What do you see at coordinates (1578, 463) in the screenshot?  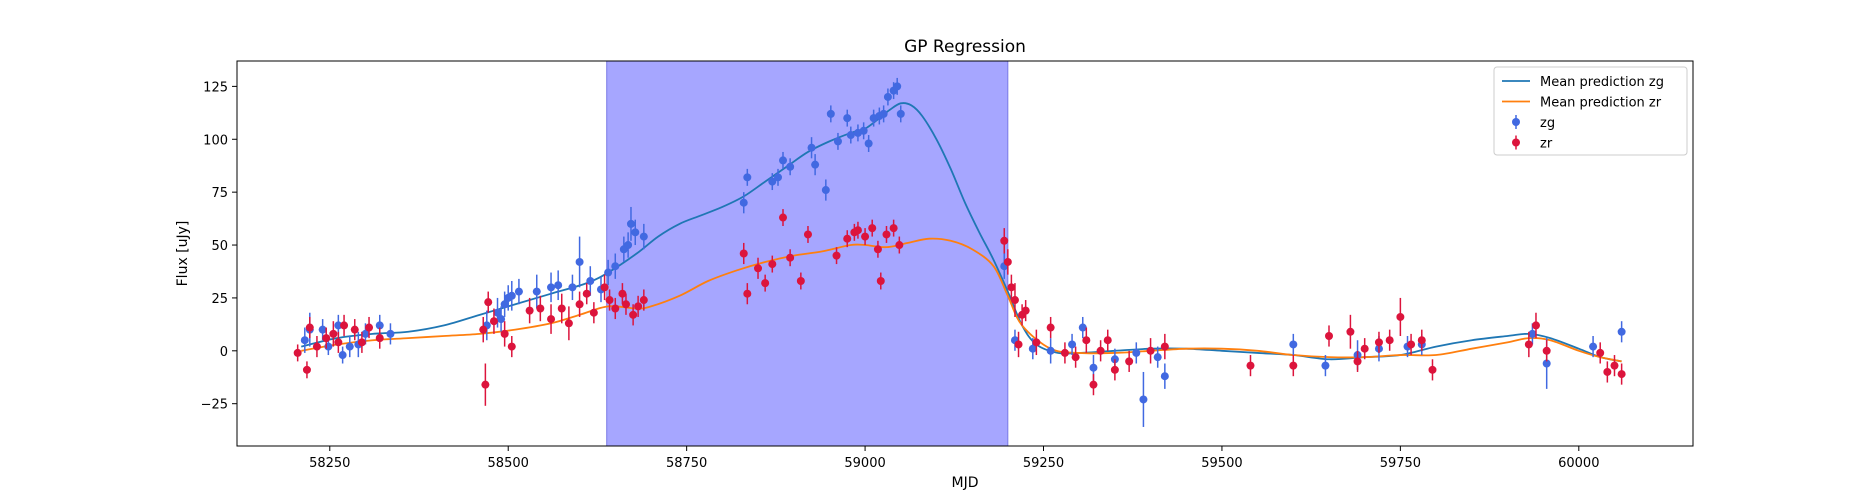 I see `x-tick-label: 60000` at bounding box center [1578, 463].